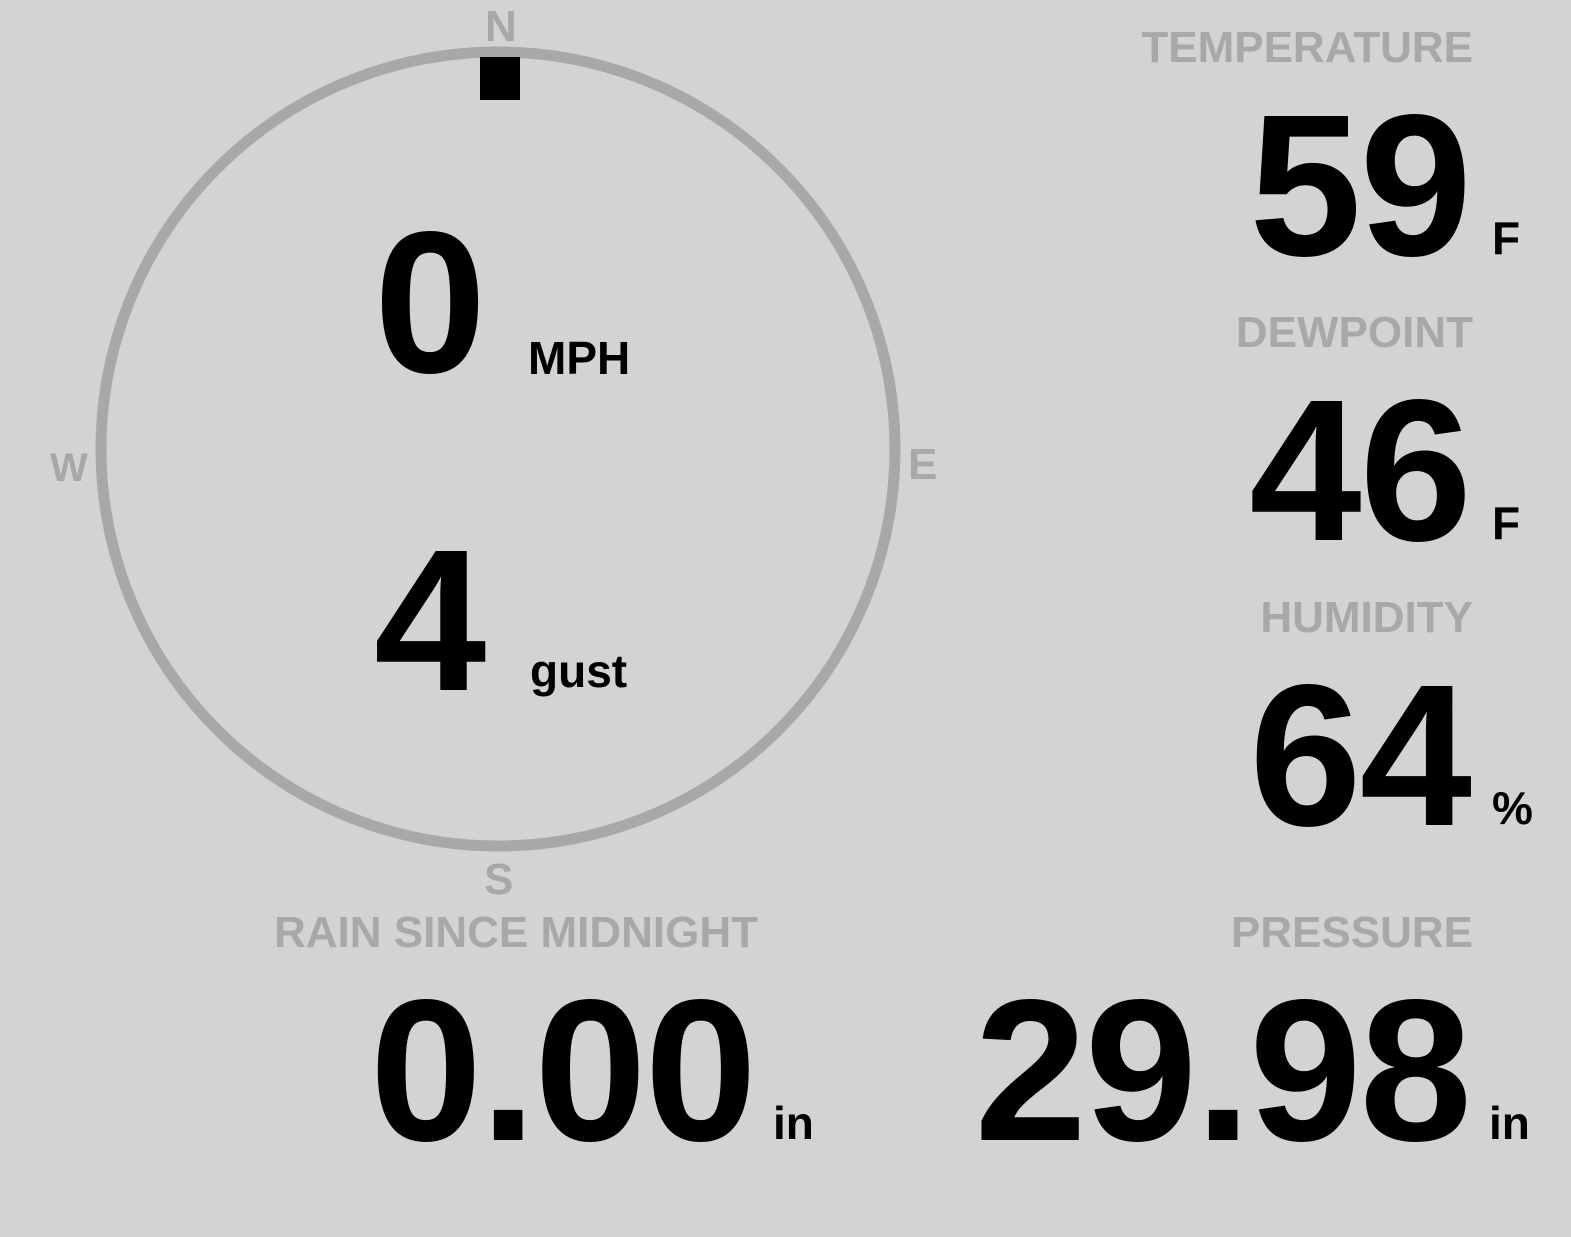 The image size is (1571, 1237). I want to click on temperature-unit: F, so click(1506, 238).